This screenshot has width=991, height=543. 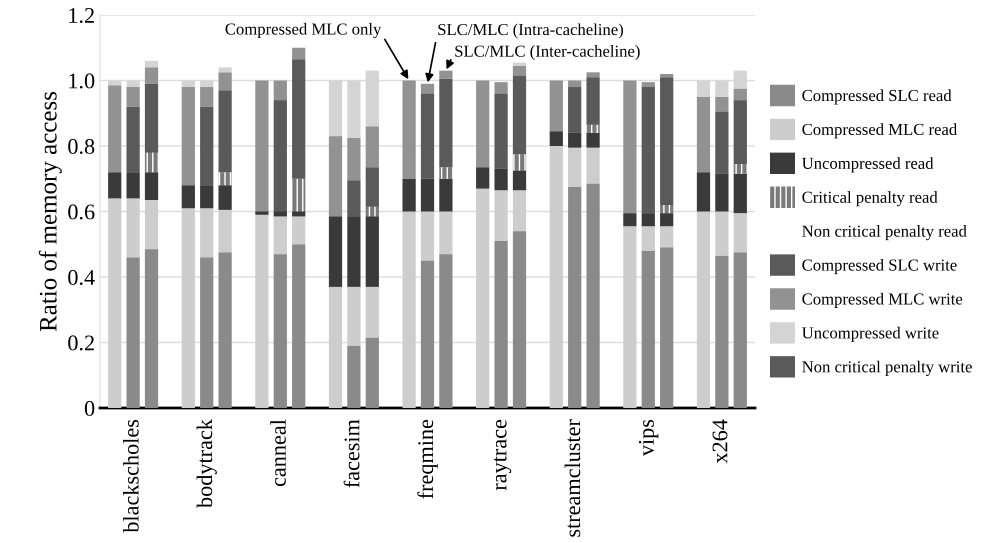 I want to click on y-axis-title: Ratio of memory access, so click(x=50, y=212).